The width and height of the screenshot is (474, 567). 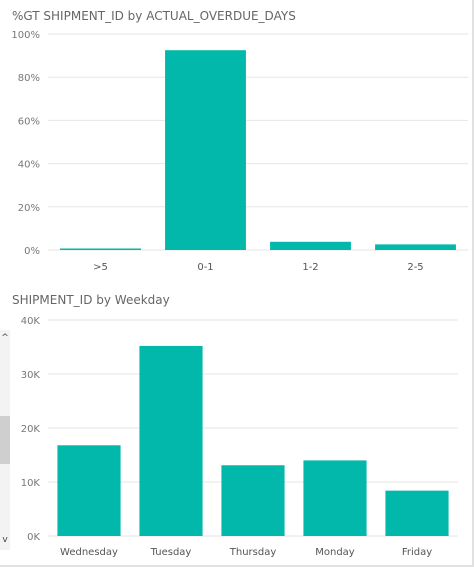 I want to click on y-tick-label: 20%, so click(x=29, y=208).